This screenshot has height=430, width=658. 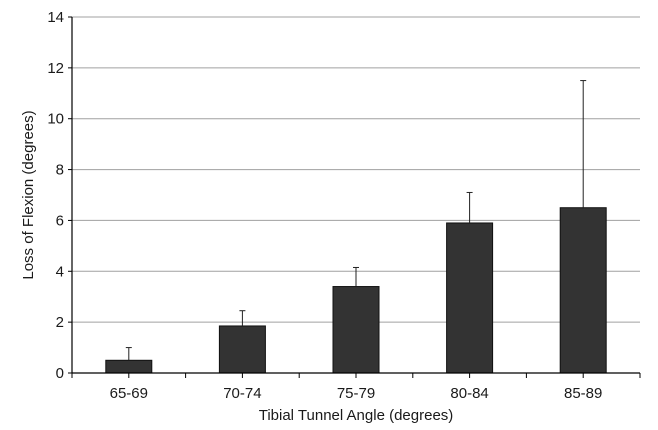 I want to click on y-axis-title: Loss of Flexion (degrees), so click(x=28, y=194).